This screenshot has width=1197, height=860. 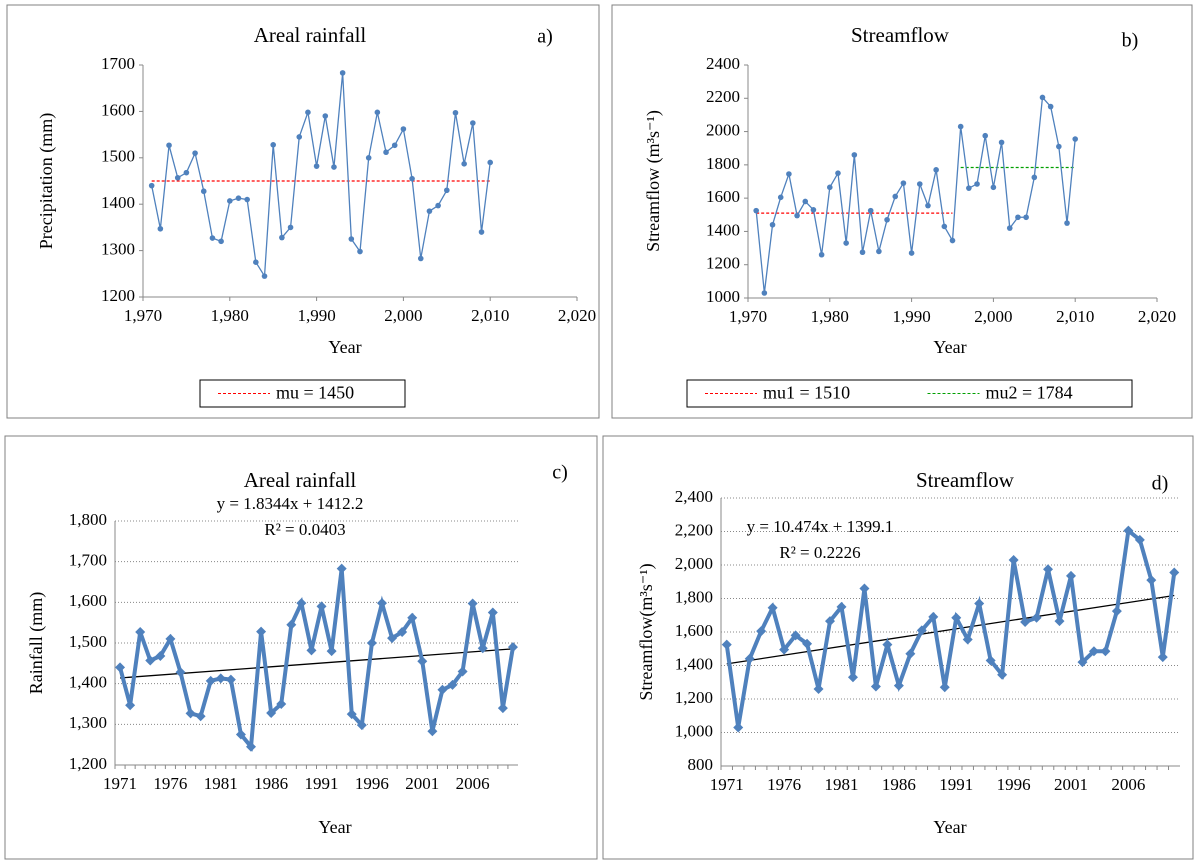 What do you see at coordinates (334, 827) in the screenshot?
I see `x-axis-label: Year` at bounding box center [334, 827].